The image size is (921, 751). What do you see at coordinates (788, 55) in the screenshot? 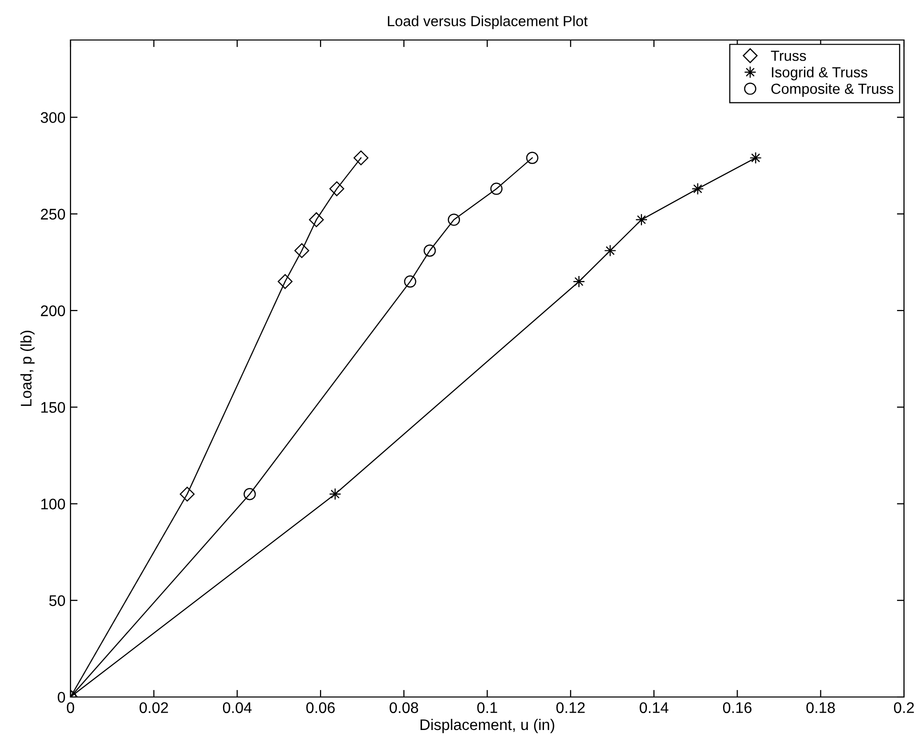
I see `legend-label: Truss` at bounding box center [788, 55].